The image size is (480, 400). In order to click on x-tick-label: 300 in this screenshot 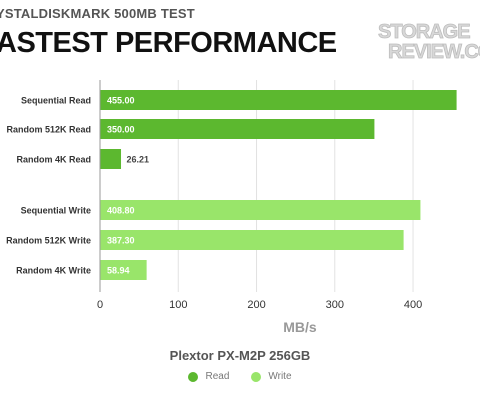, I will do `click(335, 305)`.